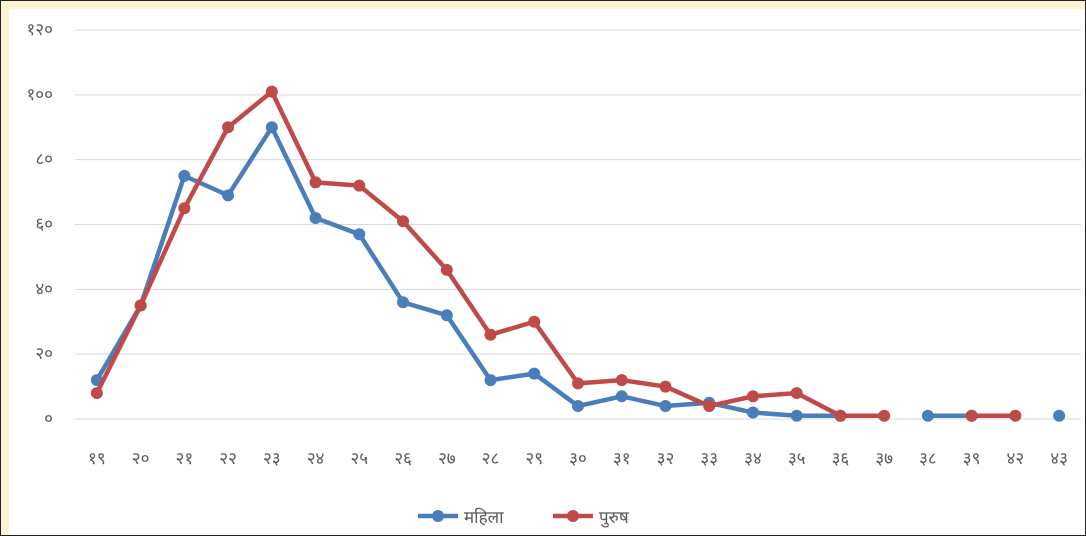  What do you see at coordinates (39, 30) in the screenshot?
I see `y-tick-label: १२०` at bounding box center [39, 30].